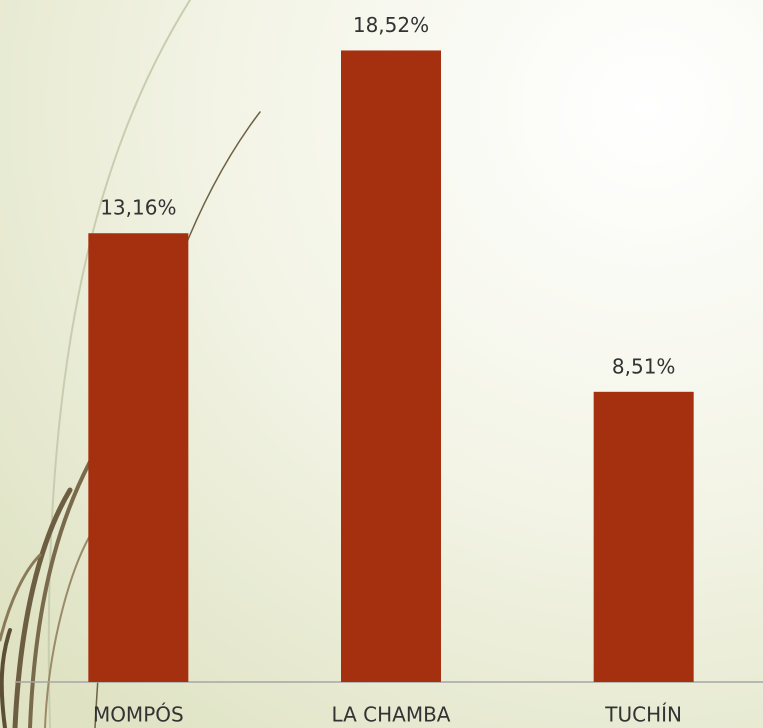  What do you see at coordinates (391, 715) in the screenshot?
I see `x-tick-label: LA CHAMBA` at bounding box center [391, 715].